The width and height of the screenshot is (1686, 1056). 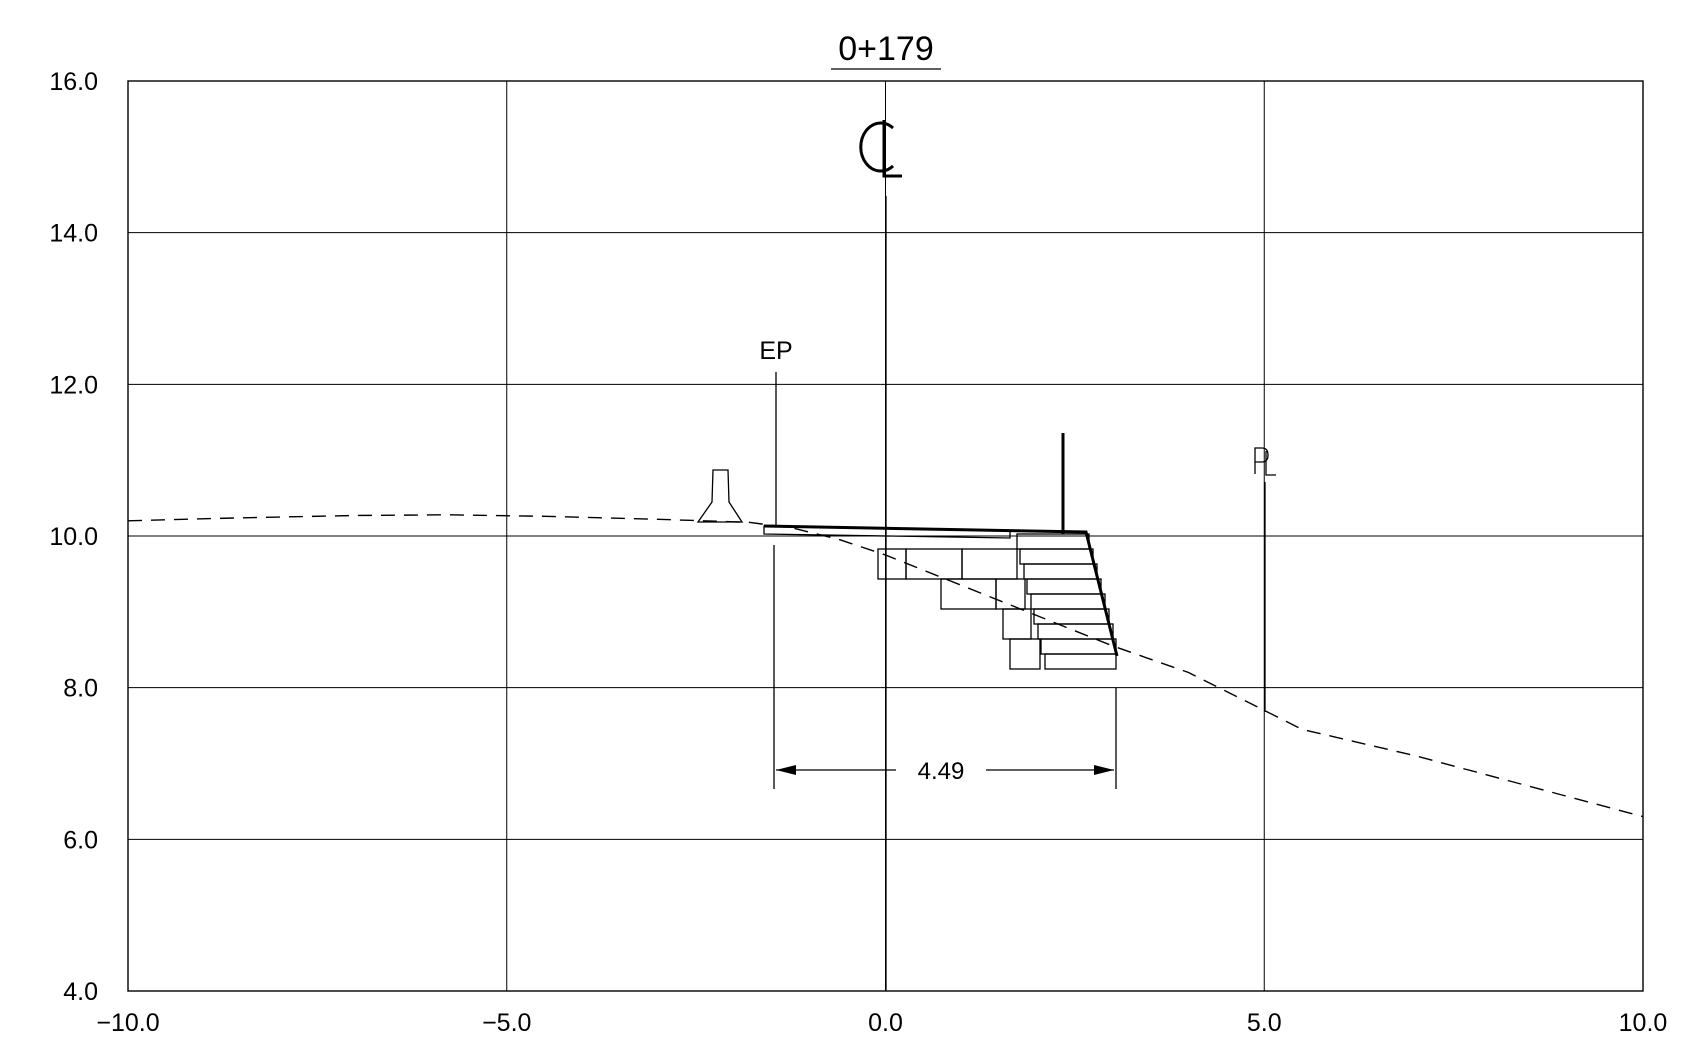 I want to click on barrier-profile, so click(x=720, y=496).